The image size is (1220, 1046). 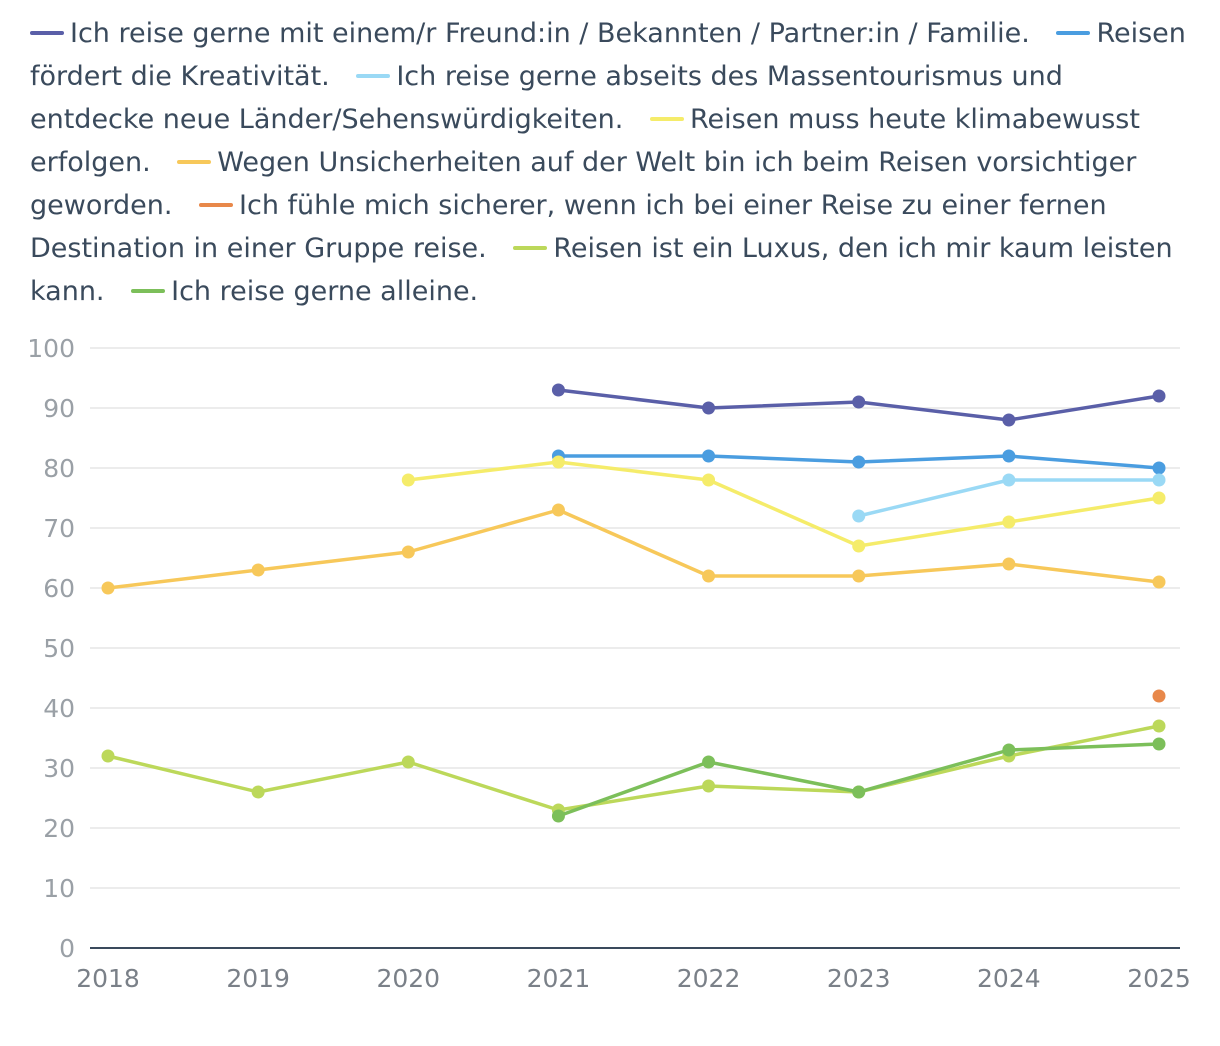 I want to click on y-tick-label: 90, so click(x=59, y=408).